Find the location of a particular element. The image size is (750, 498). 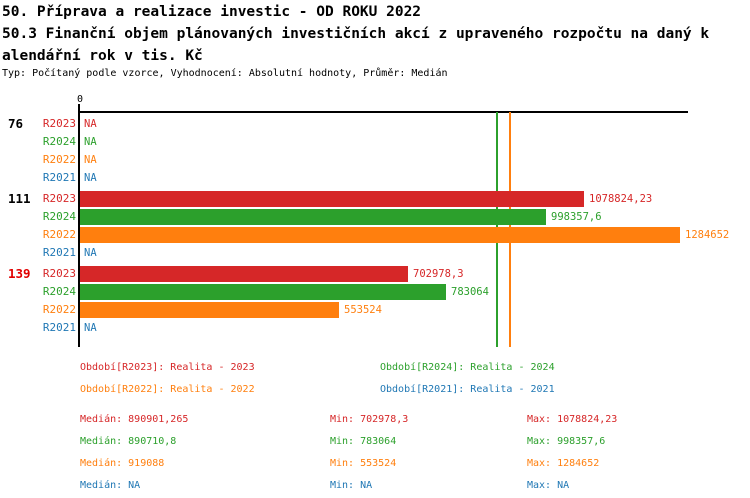

median-line-r2024 is located at coordinates (497, 229).